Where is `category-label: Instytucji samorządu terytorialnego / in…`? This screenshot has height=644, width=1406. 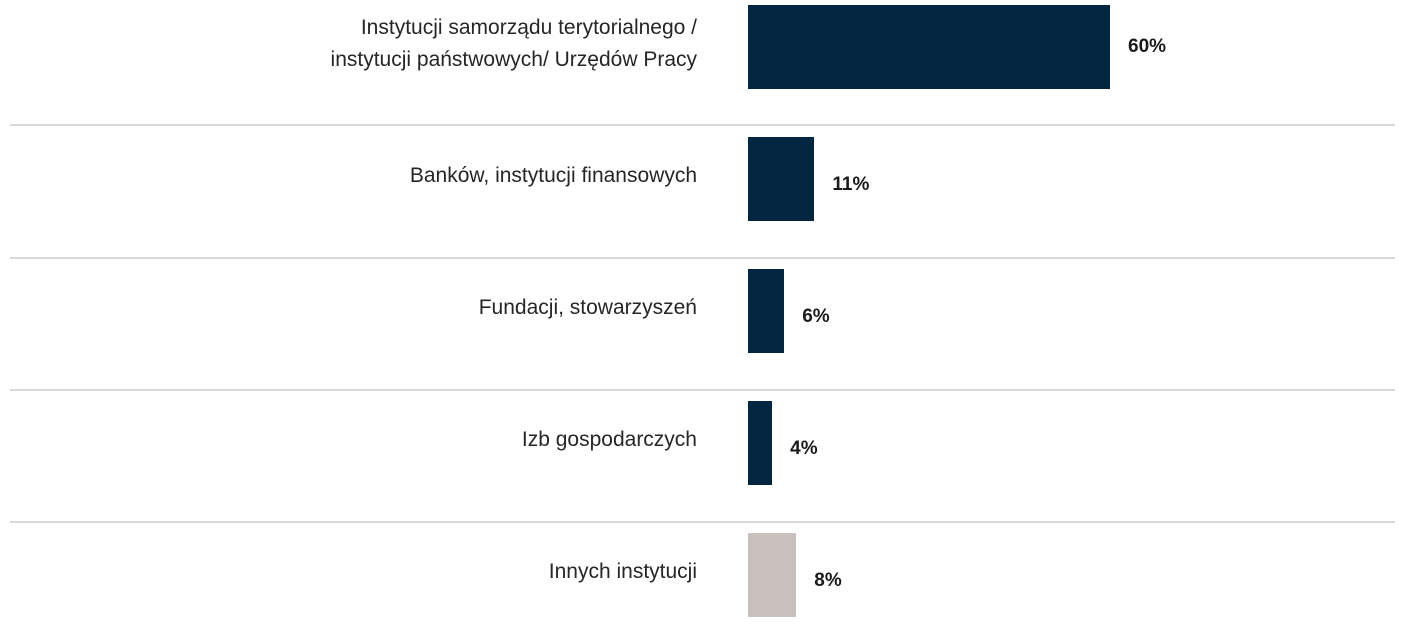
category-label: Instytucji samorządu terytorialnego / in… is located at coordinates (513, 43).